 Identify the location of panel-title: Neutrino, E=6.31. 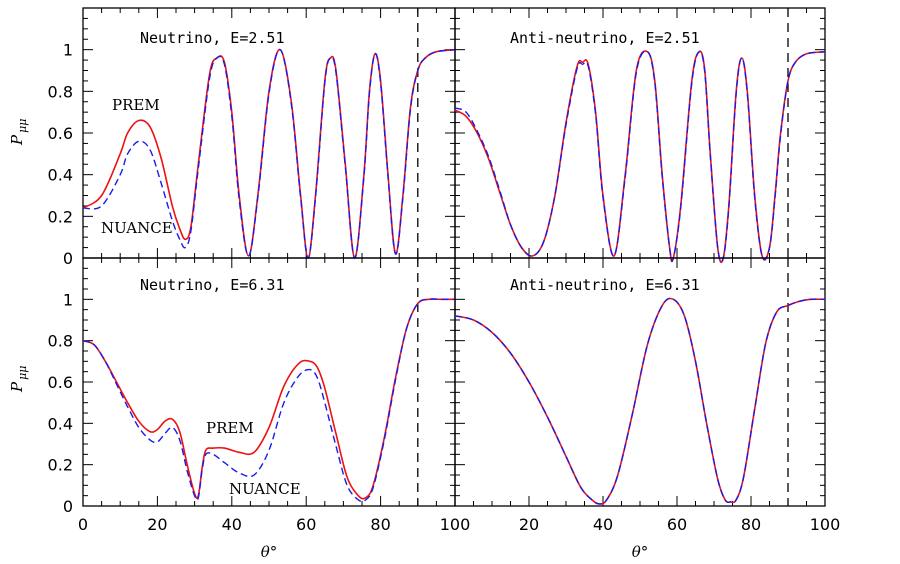
(212, 285).